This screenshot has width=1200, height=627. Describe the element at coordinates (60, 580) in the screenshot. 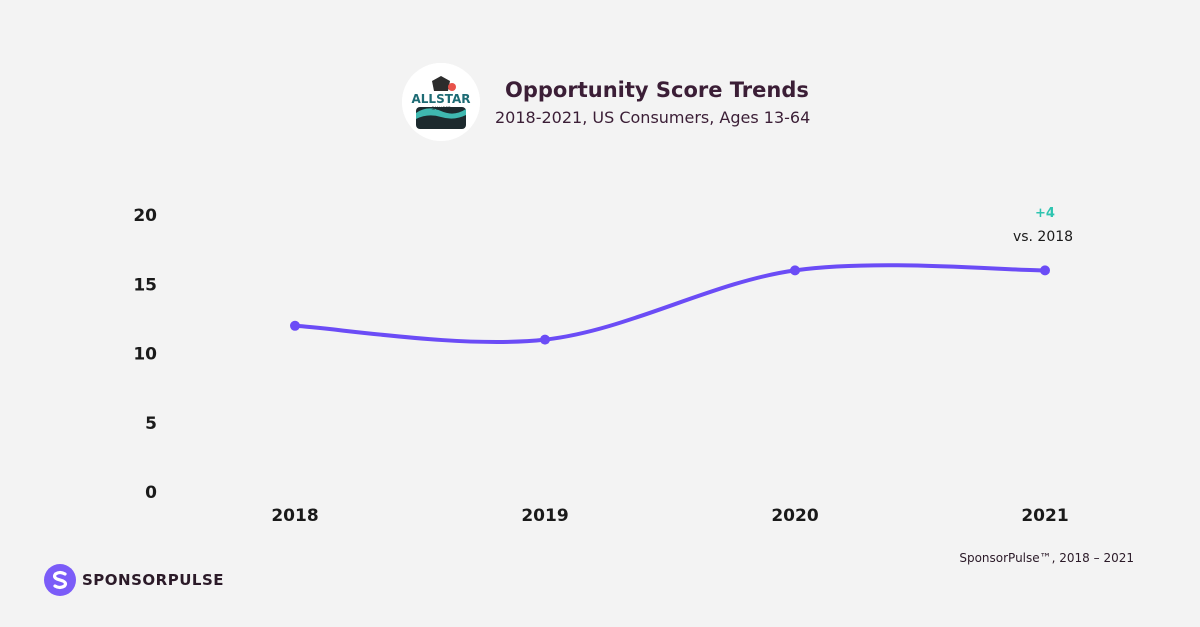

I see `sponsorpulse-logo-icon` at that location.